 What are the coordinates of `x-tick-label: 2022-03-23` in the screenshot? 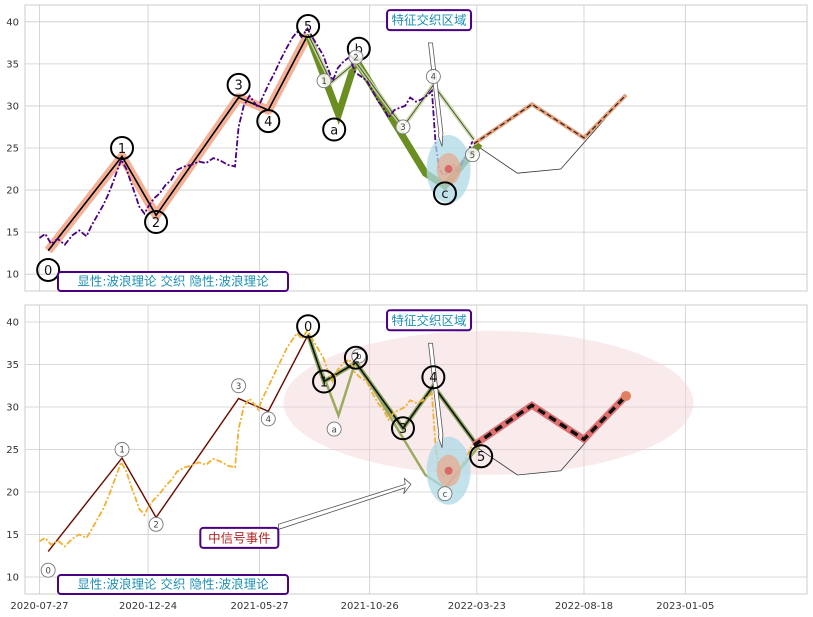 It's located at (477, 606).